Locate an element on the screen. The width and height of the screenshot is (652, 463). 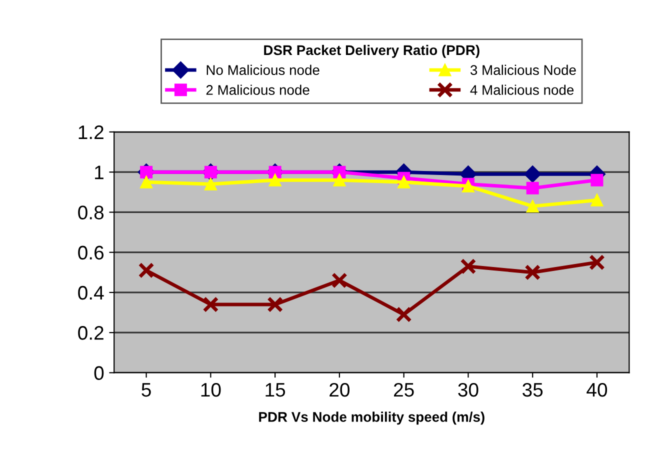
x-tick-label: 30 is located at coordinates (468, 389).